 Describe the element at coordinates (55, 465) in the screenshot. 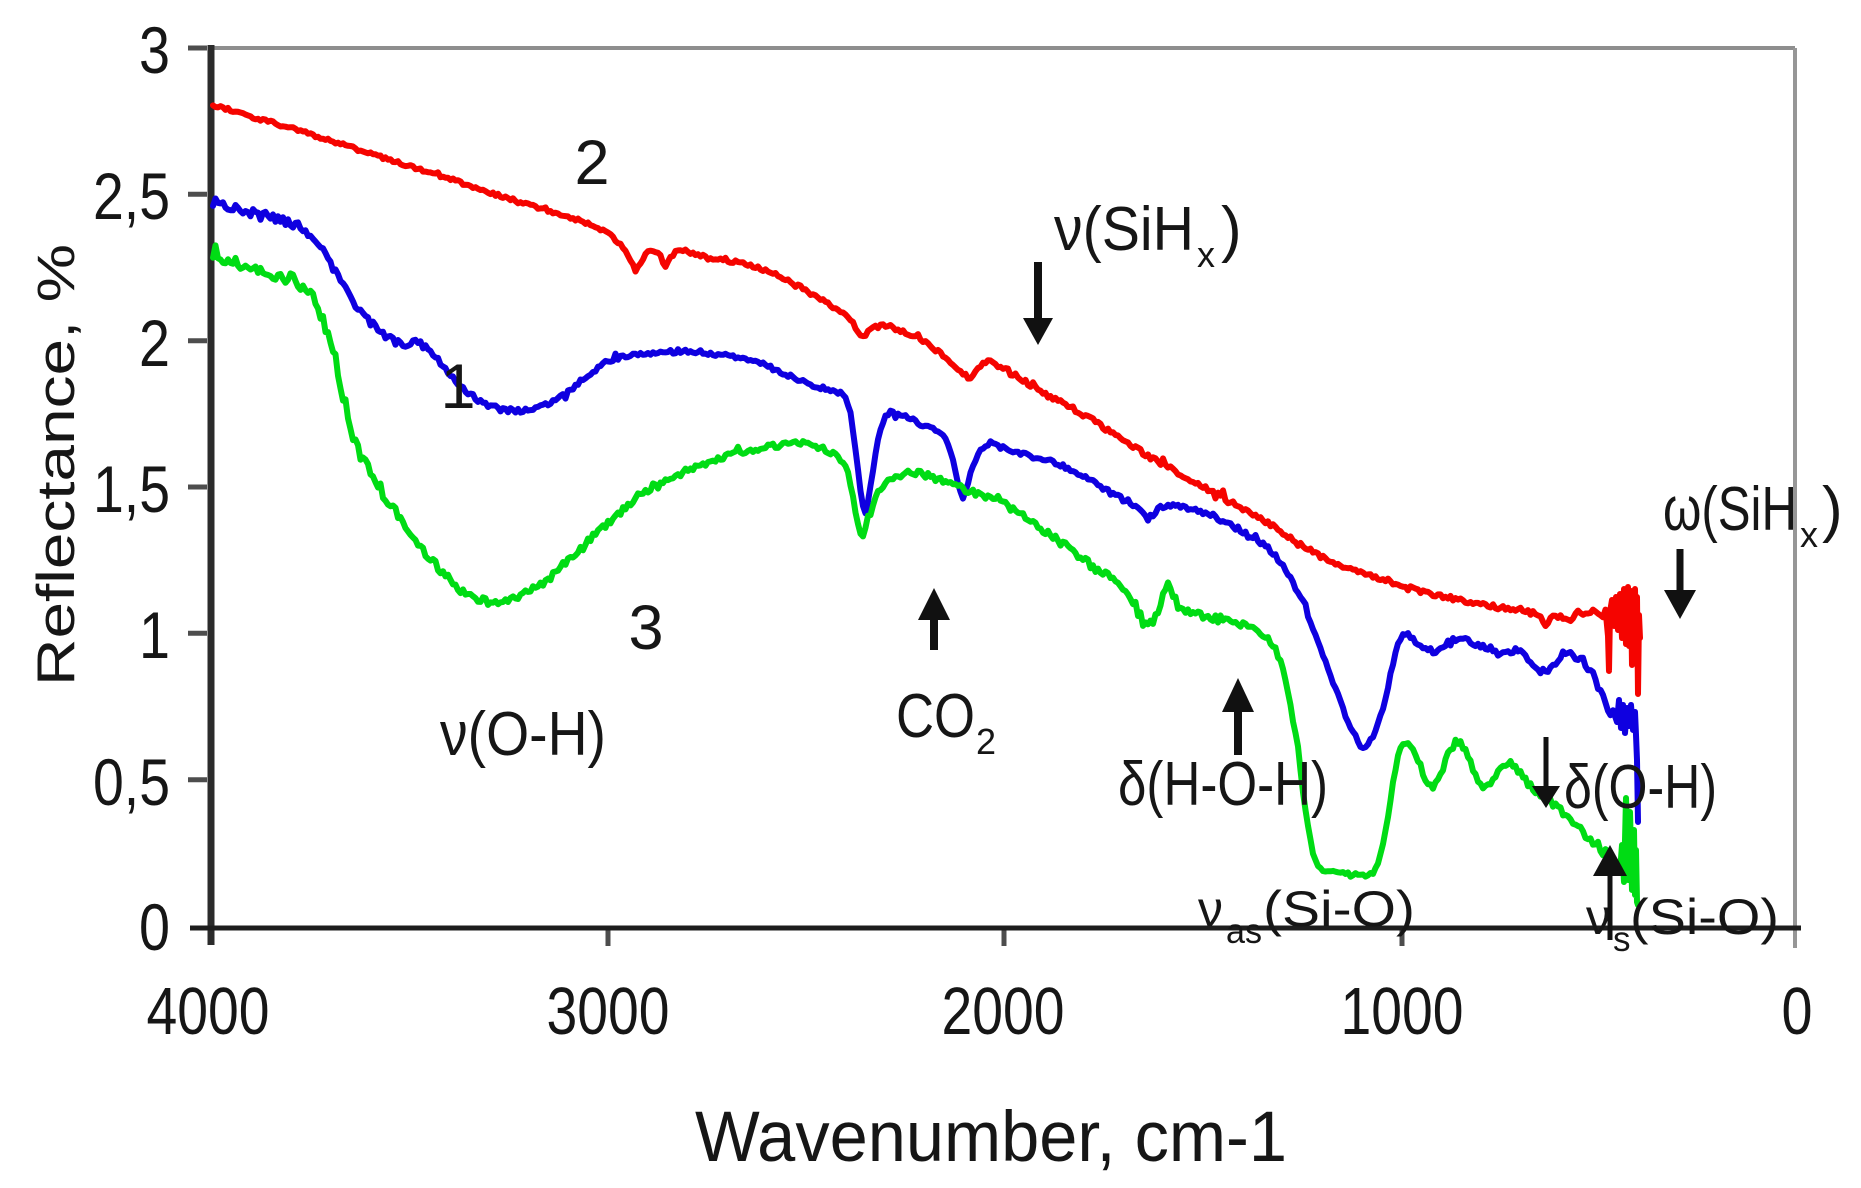

I see `svg-text: Reflectance, %` at that location.